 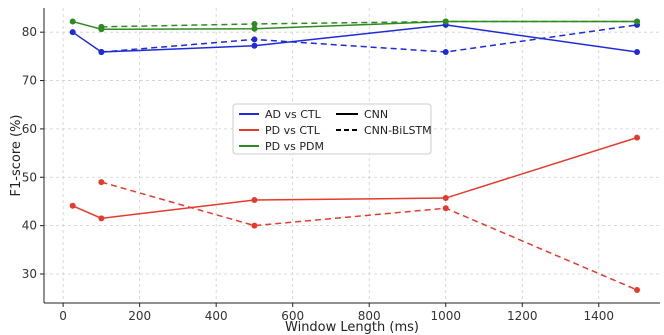 What do you see at coordinates (16, 156) in the screenshot?
I see `y-axis-label: F1-score (%)` at bounding box center [16, 156].